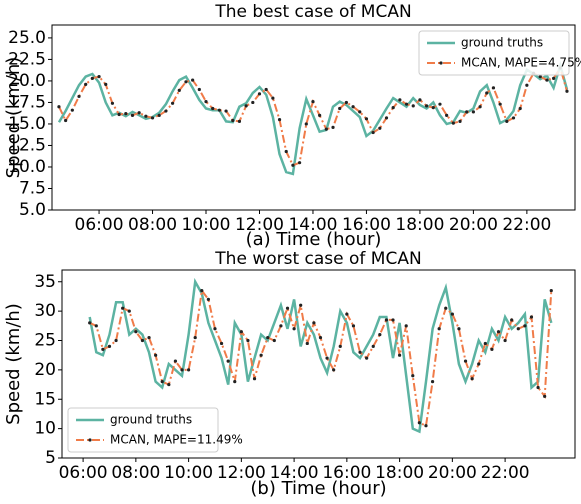 The width and height of the screenshot is (581, 504). Describe the element at coordinates (314, 239) in the screenshot. I see `x-axis-label: (a) Time (hour)` at that location.